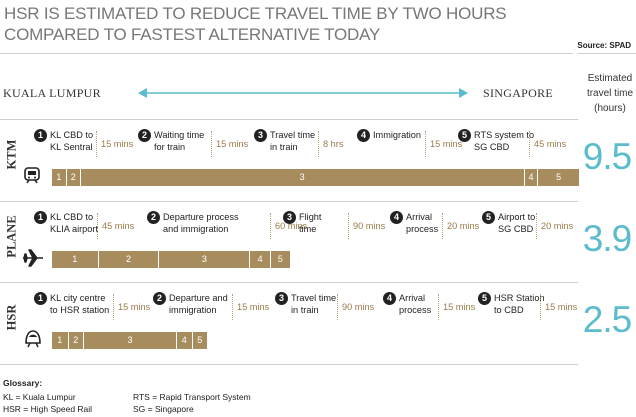  I want to click on step-text: KL CBD to KLIA airport, so click(74, 223).